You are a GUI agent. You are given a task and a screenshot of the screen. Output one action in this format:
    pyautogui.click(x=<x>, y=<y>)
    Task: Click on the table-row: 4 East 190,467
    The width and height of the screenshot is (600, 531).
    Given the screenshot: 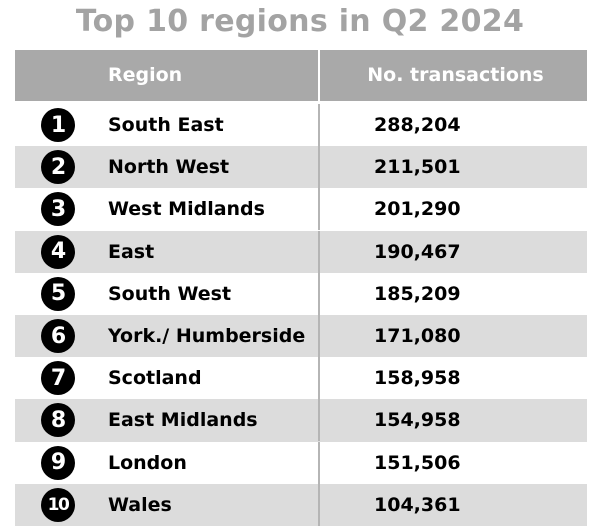 What is the action you would take?
    pyautogui.click(x=301, y=251)
    